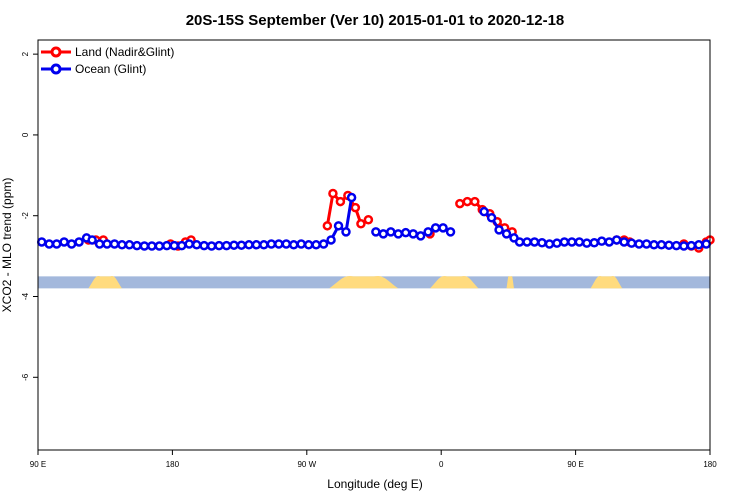 This screenshot has height=500, width=750. Describe the element at coordinates (56, 69) in the screenshot. I see `legend-ocean-marker` at that location.